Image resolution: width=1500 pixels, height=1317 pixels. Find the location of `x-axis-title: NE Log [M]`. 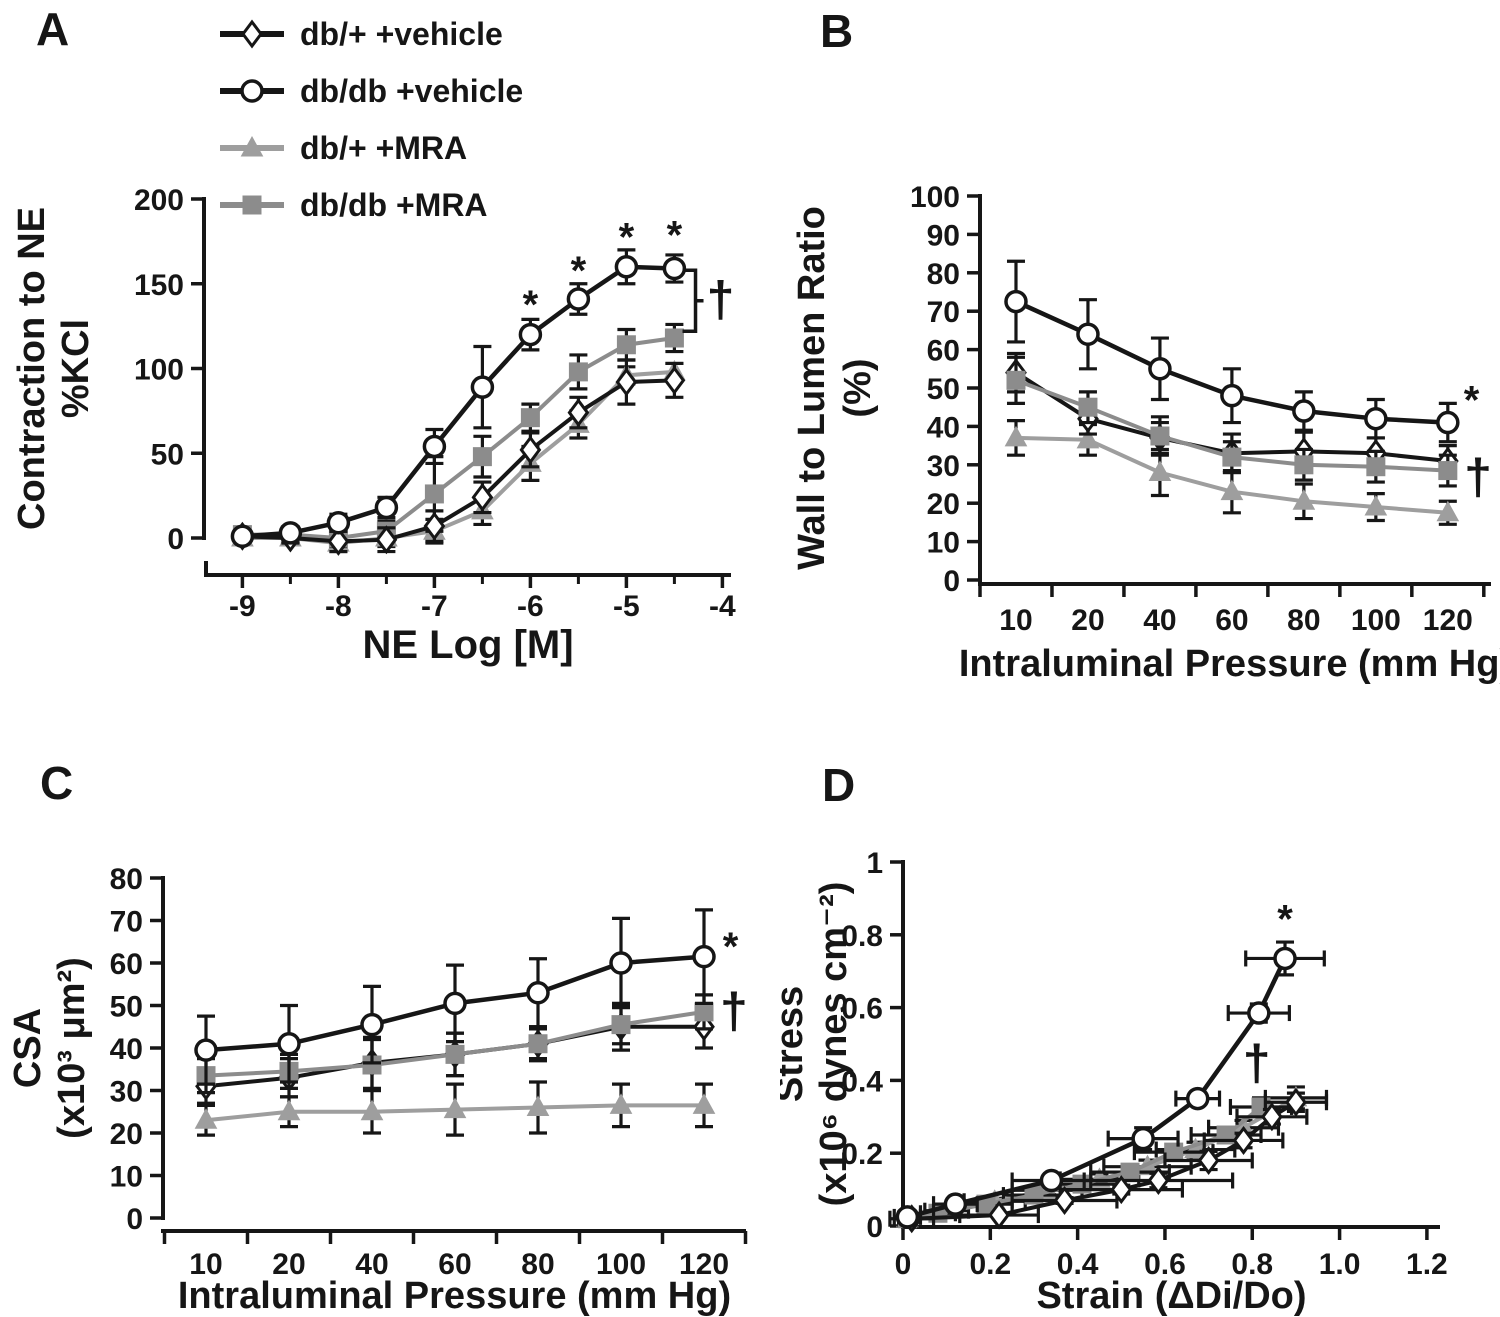

x-axis-title: NE Log [M] is located at coordinates (467, 645).